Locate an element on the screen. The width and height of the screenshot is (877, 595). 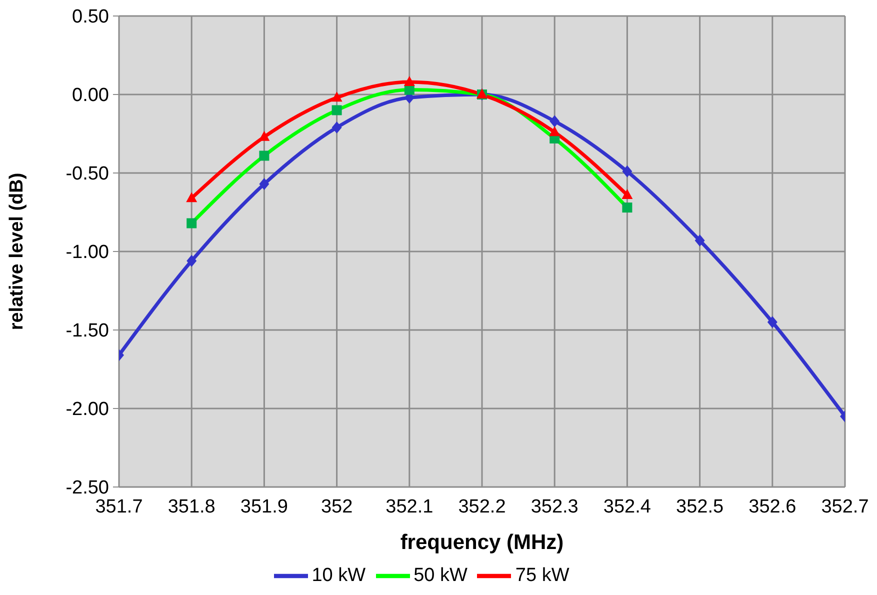
x-tick-label: 352.1 is located at coordinates (410, 507).